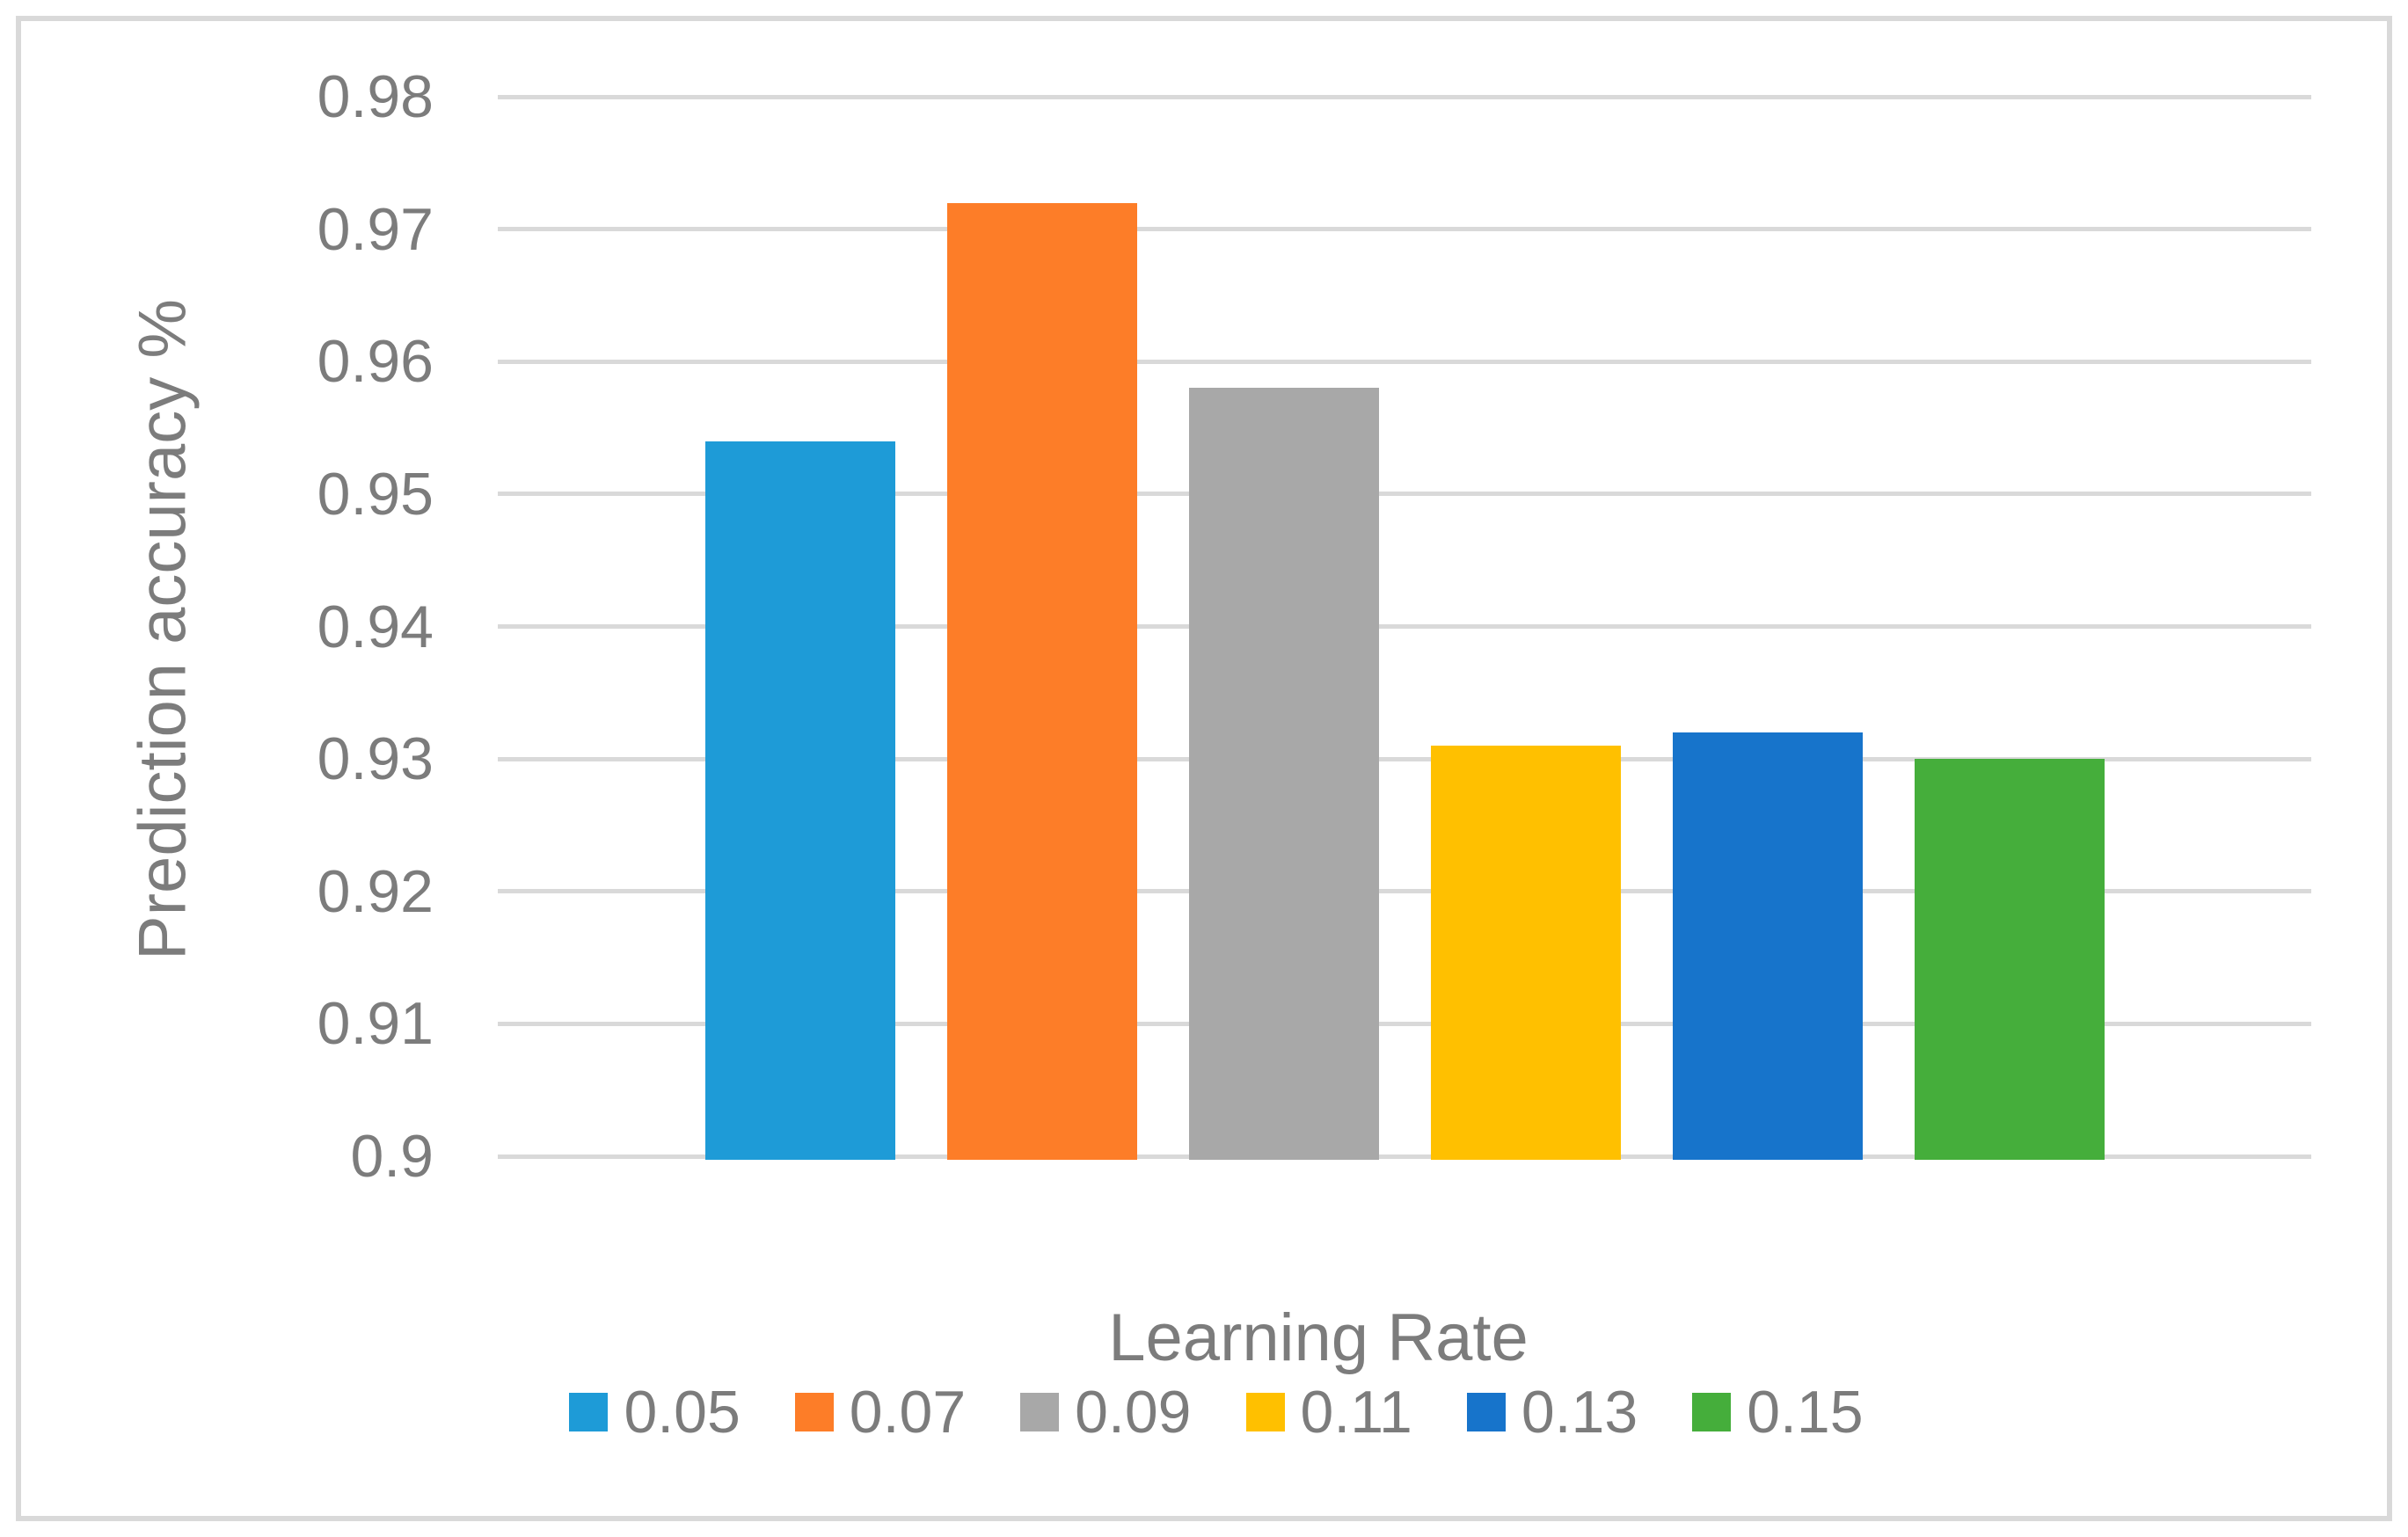 The width and height of the screenshot is (2408, 1537). I want to click on legend-item-0.15: 0.15, so click(1778, 1412).